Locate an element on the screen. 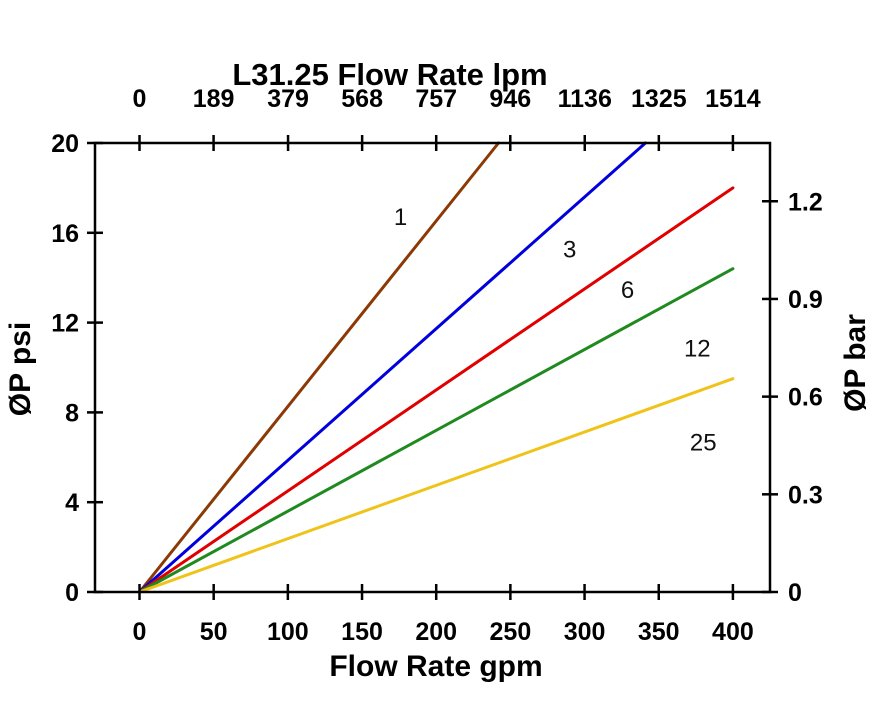 The height and width of the screenshot is (702, 886). series-label-3: 3 is located at coordinates (569, 249).